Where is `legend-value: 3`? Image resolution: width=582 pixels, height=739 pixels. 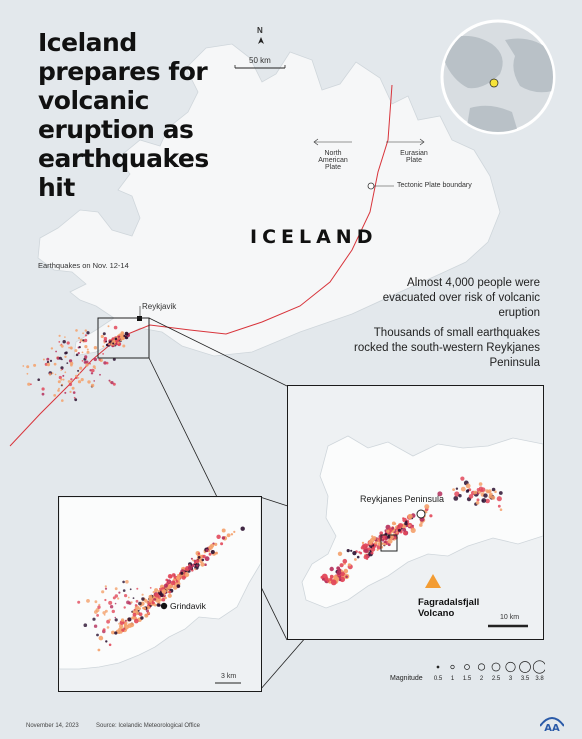 legend-value: 3 is located at coordinates (510, 679).